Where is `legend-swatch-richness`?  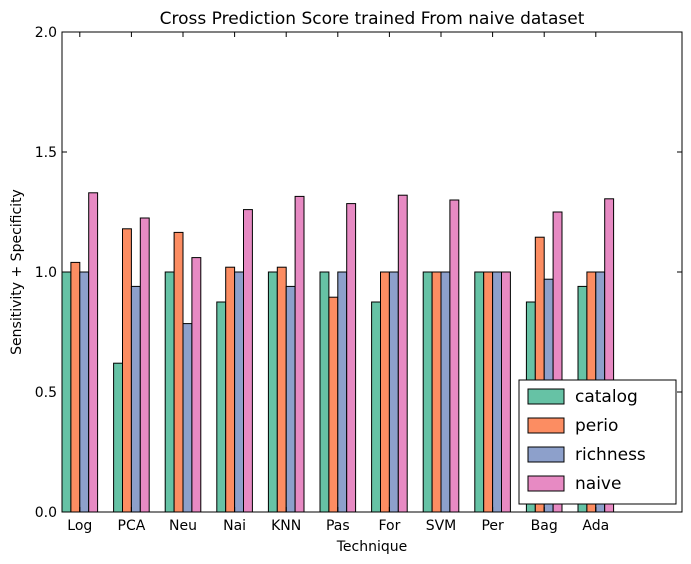
legend-swatch-richness is located at coordinates (546, 454).